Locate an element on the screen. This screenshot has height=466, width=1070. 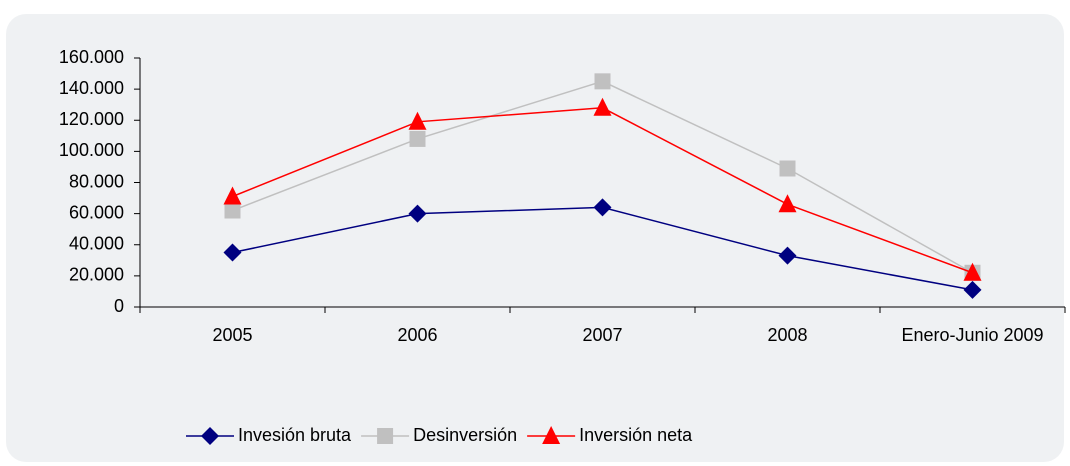
y-tick-label: 80.000 is located at coordinates (96, 181).